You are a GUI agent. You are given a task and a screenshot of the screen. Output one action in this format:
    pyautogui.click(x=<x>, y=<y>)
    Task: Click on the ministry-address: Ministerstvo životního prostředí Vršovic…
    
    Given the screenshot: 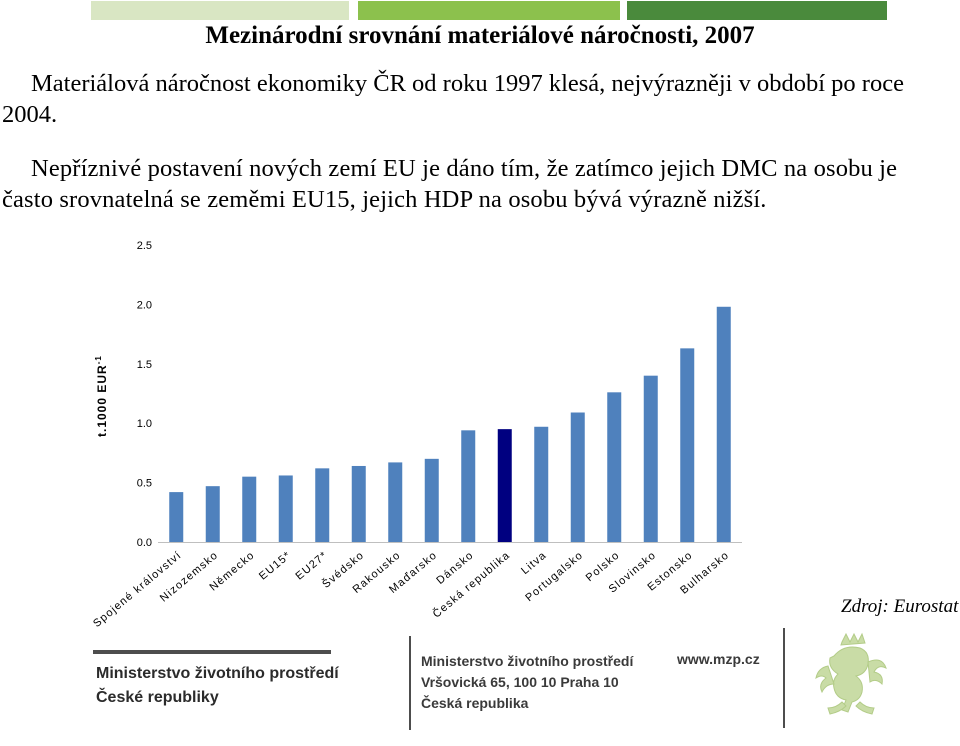 What is the action you would take?
    pyautogui.click(x=527, y=682)
    